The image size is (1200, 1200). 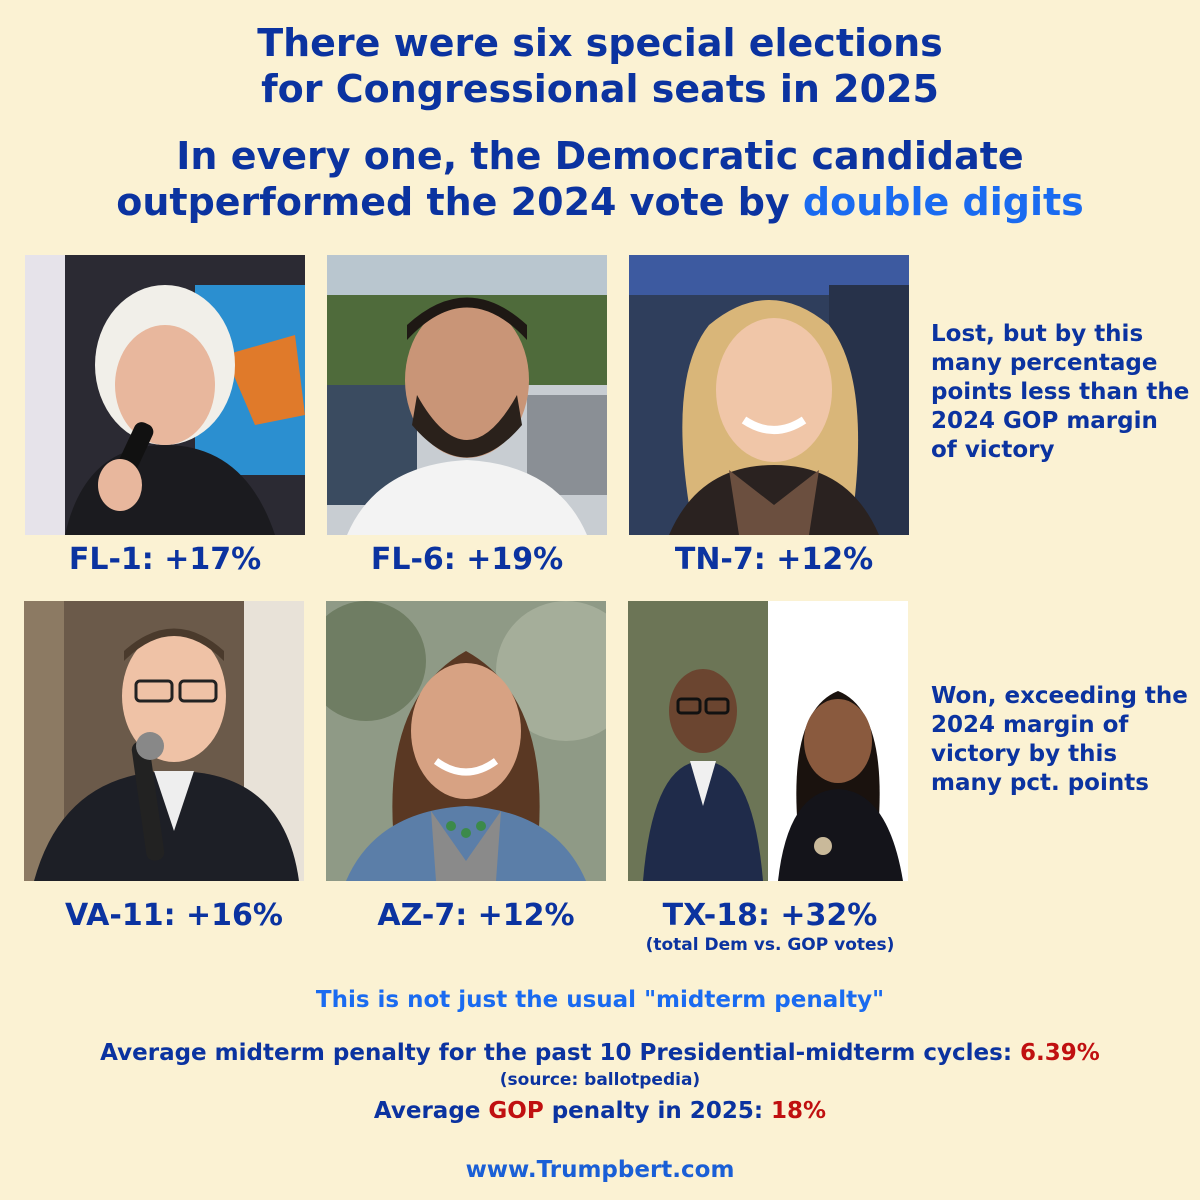 I want to click on subheadline-prefix: outperformed the 2024 vote by, so click(x=459, y=202).